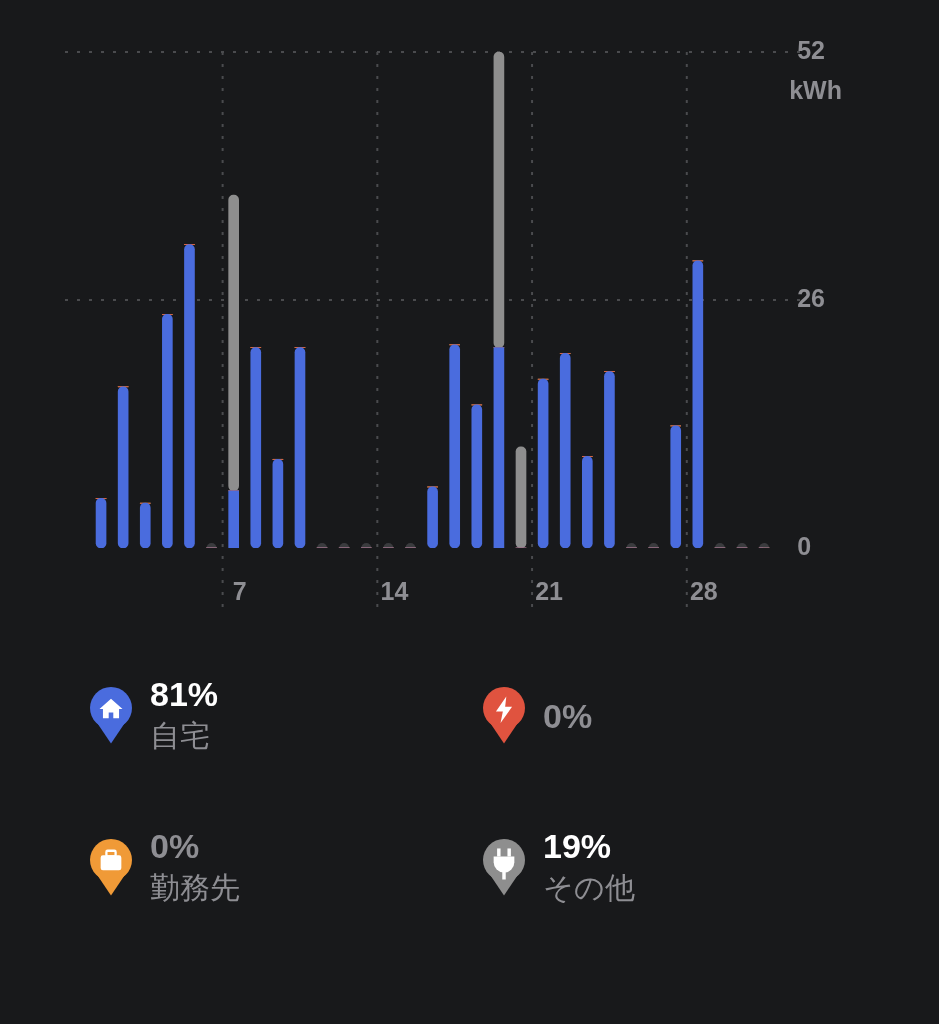  Describe the element at coordinates (549, 590) in the screenshot. I see `x-tick-label: 21` at that location.